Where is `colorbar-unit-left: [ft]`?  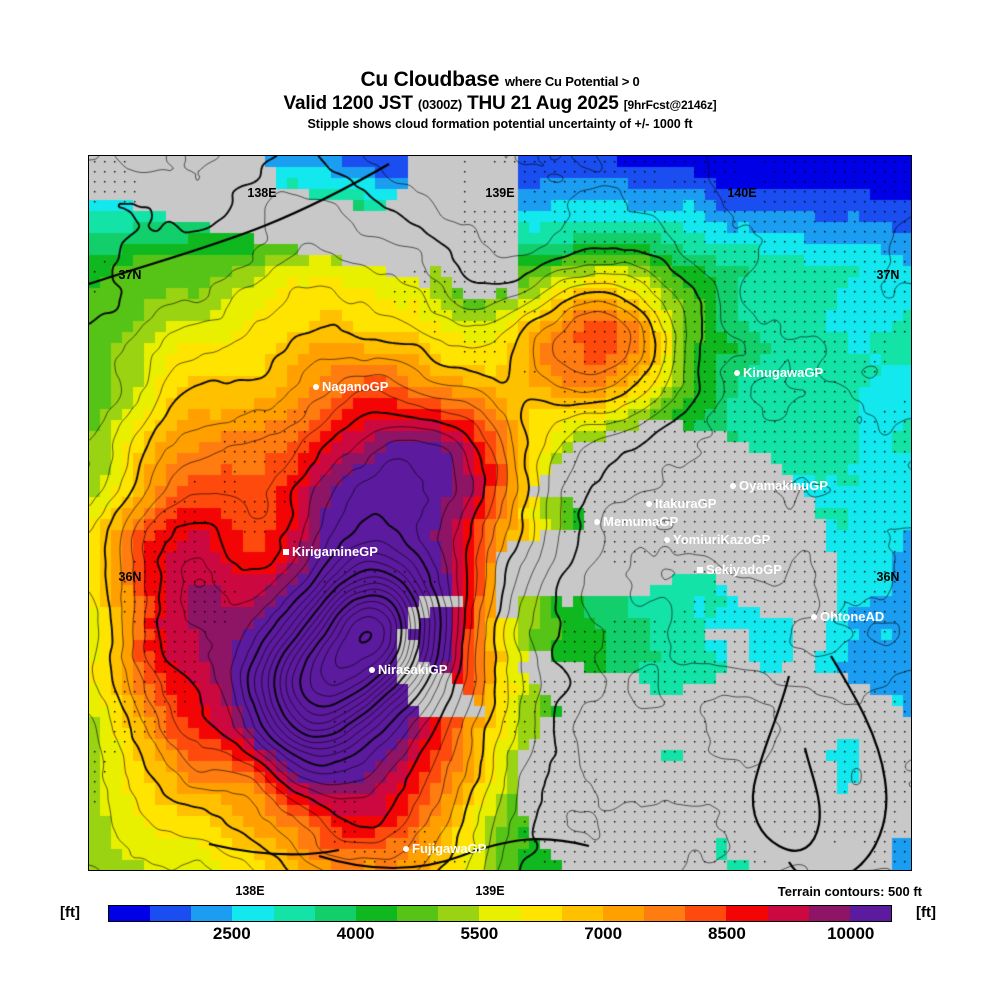
colorbar-unit-left: [ft] is located at coordinates (70, 912).